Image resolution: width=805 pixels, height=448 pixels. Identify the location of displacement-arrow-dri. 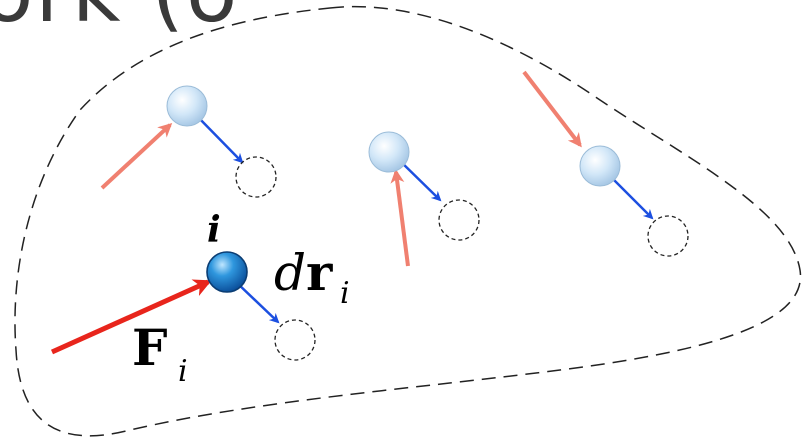
(257, 302).